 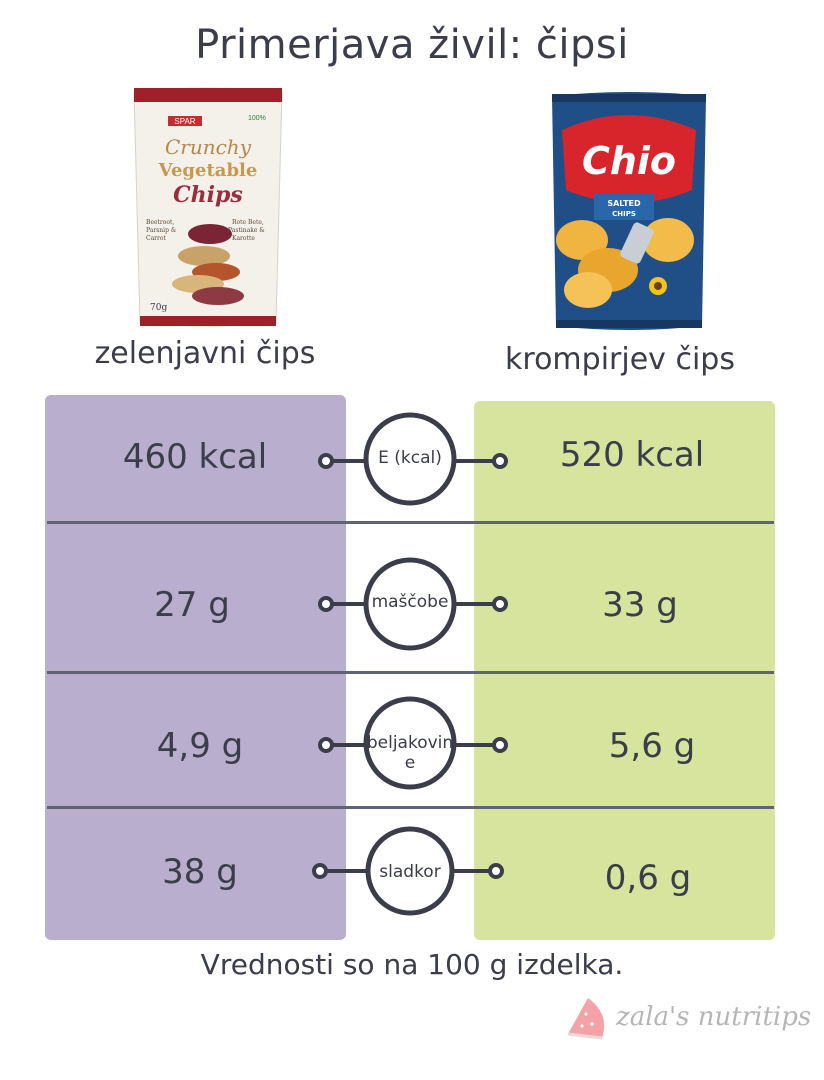 What do you see at coordinates (586, 1019) in the screenshot?
I see `watermelon-logo-icon` at bounding box center [586, 1019].